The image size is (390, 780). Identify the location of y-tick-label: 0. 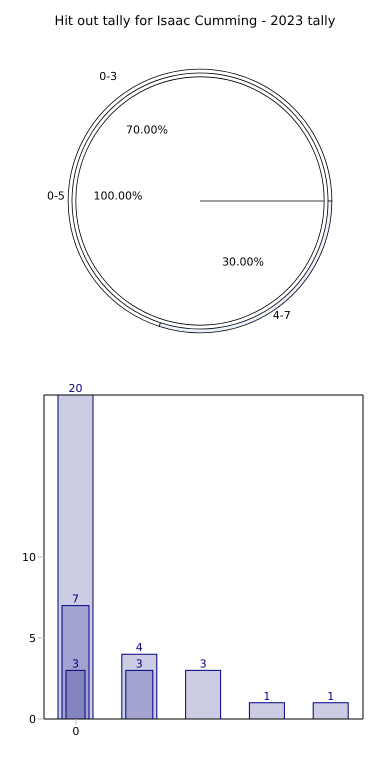
(32, 719).